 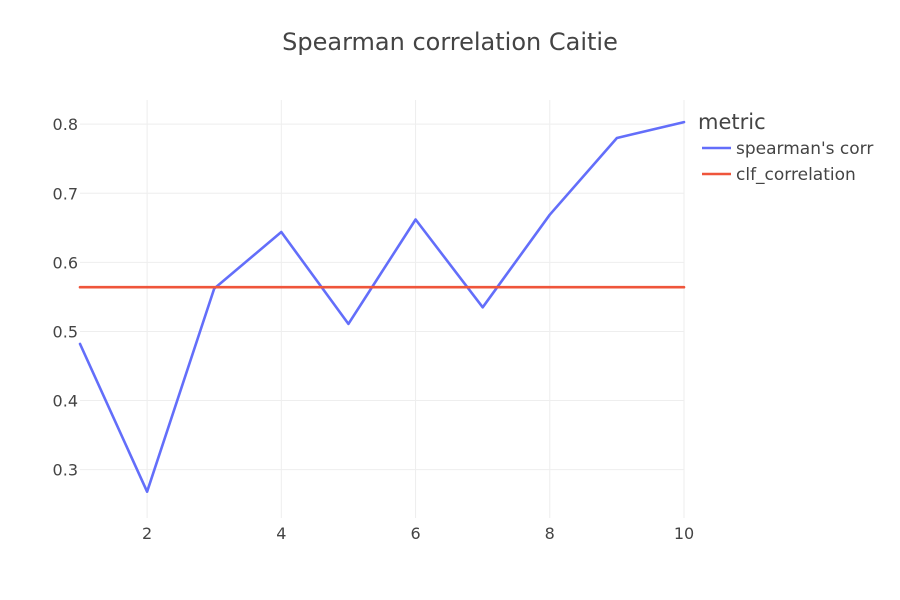 I want to click on legend-items: spearman's corr clf_correlation, so click(x=787, y=162).